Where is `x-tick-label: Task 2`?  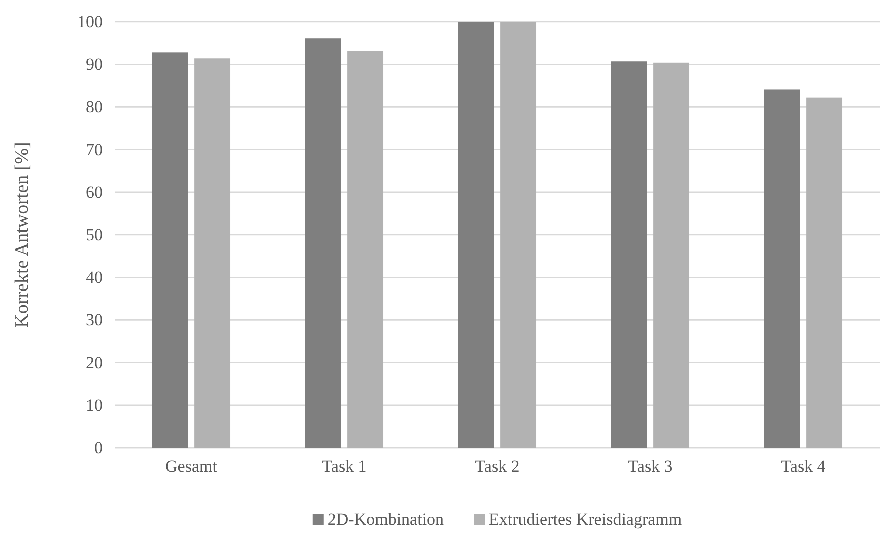
x-tick-label: Task 2 is located at coordinates (497, 466).